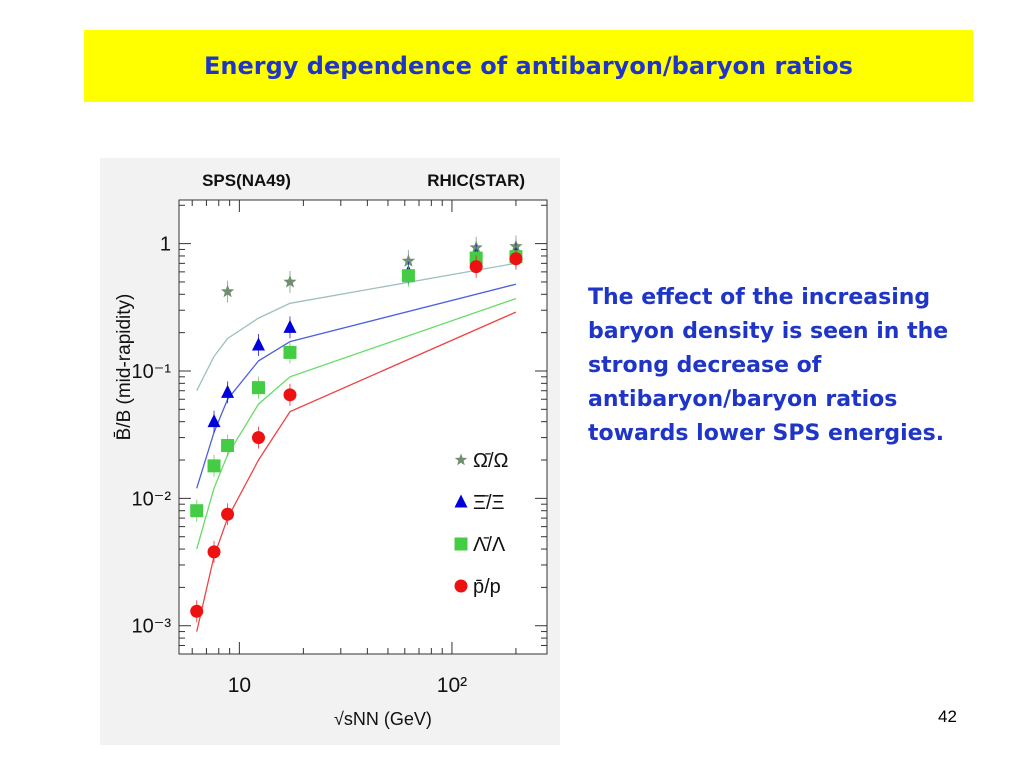 The height and width of the screenshot is (768, 1024). Describe the element at coordinates (489, 503) in the screenshot. I see `legend-label: Ξ̄/Ξ` at that location.